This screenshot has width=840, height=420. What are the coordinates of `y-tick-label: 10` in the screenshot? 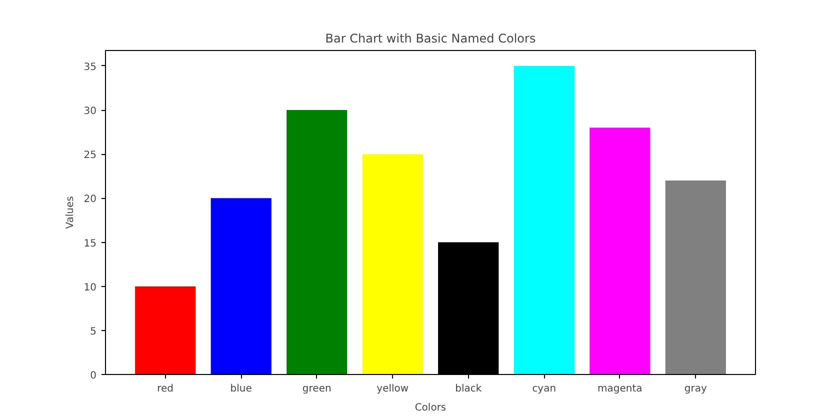 It's located at (90, 288).